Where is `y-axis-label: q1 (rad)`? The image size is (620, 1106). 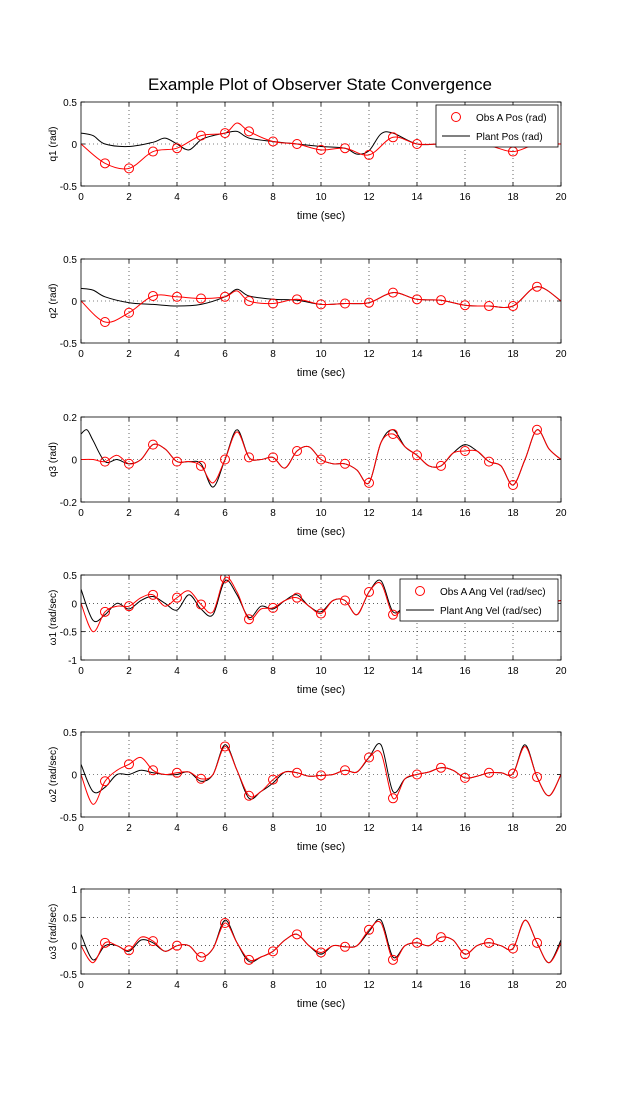 y-axis-label: q1 (rad) is located at coordinates (53, 143).